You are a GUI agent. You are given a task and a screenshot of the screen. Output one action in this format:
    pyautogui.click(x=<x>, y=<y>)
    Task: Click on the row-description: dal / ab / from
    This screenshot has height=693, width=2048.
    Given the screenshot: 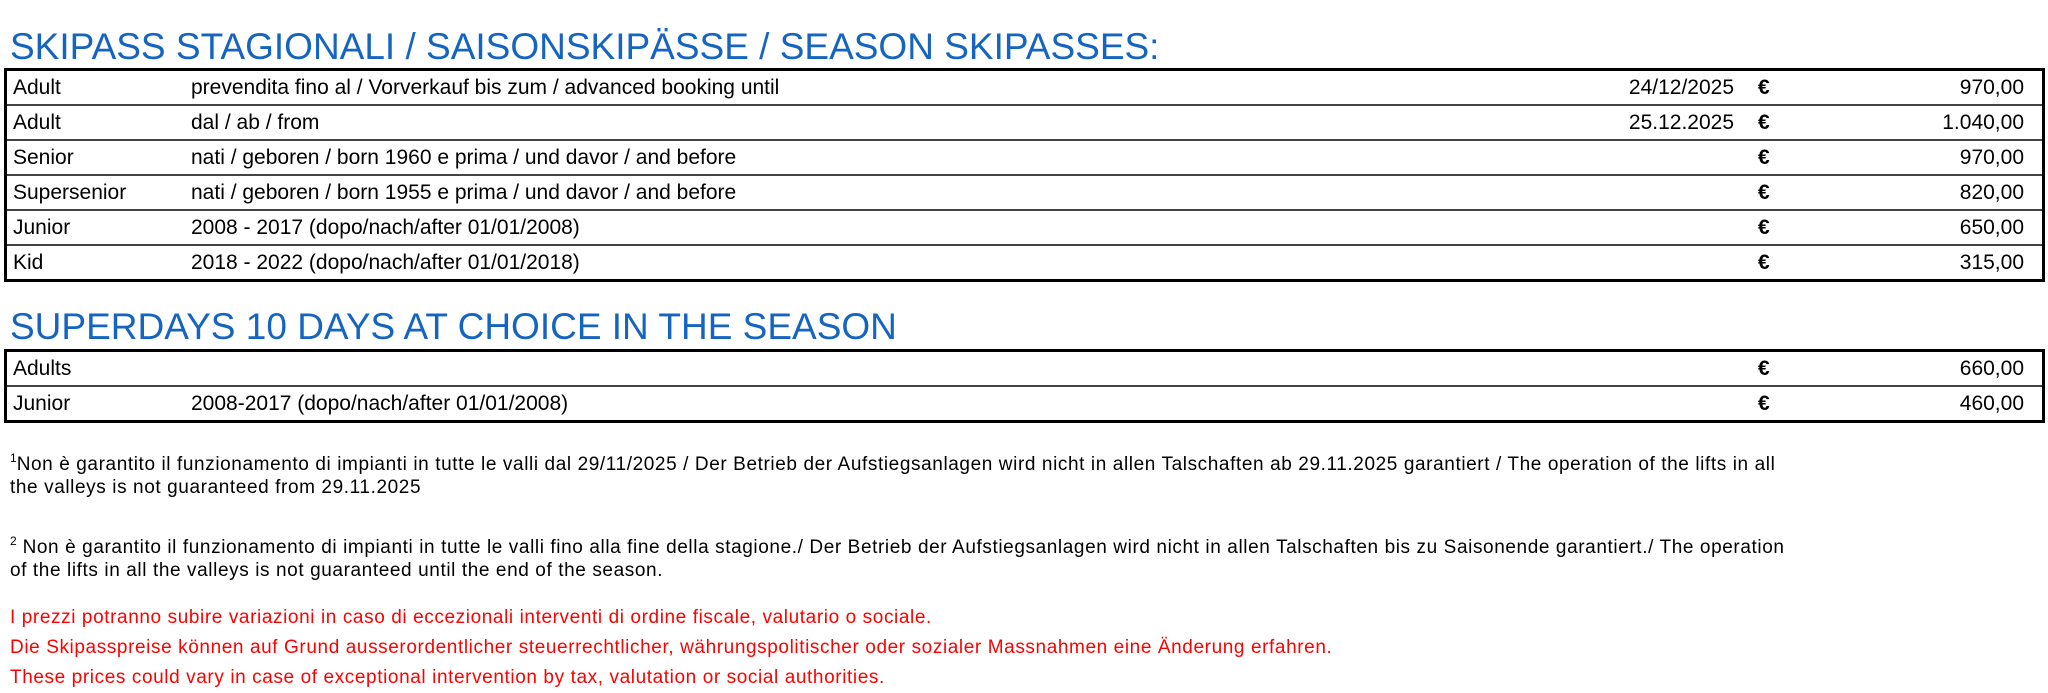 What is the action you would take?
    pyautogui.click(x=889, y=122)
    